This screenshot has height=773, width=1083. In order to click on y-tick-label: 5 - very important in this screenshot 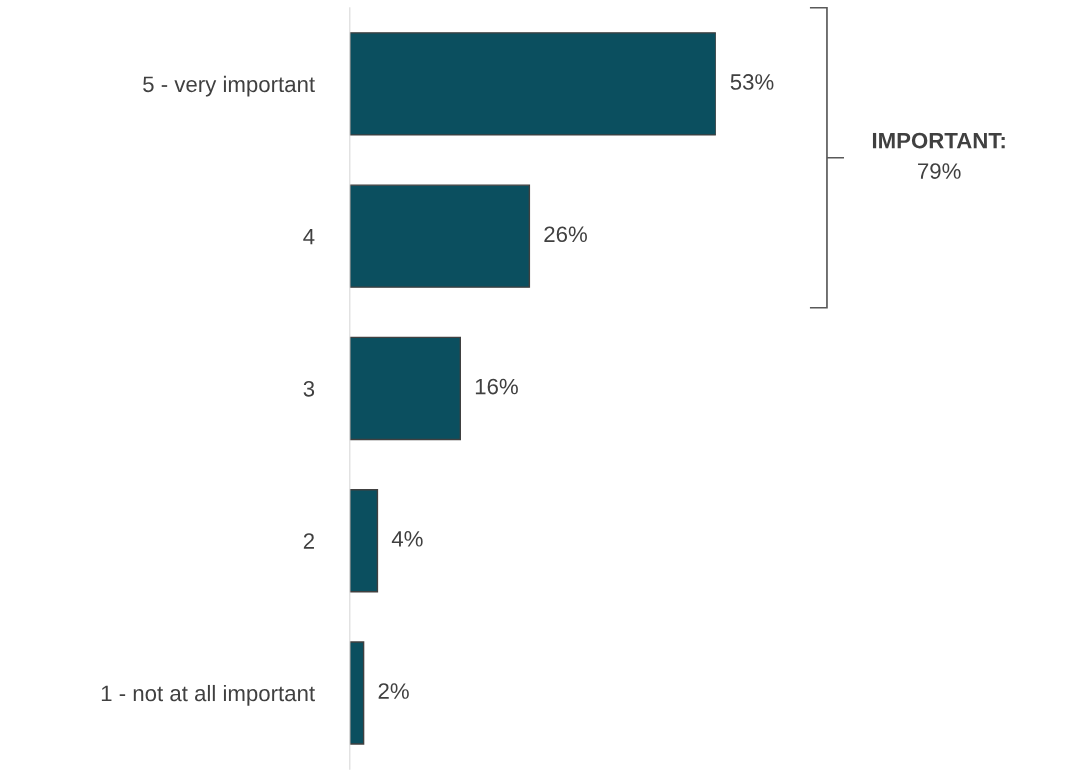, I will do `click(229, 86)`.